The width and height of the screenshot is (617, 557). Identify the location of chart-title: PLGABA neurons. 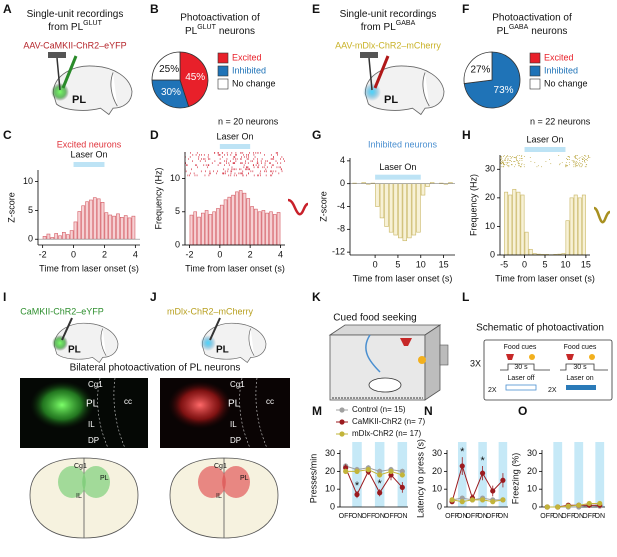
(532, 30).